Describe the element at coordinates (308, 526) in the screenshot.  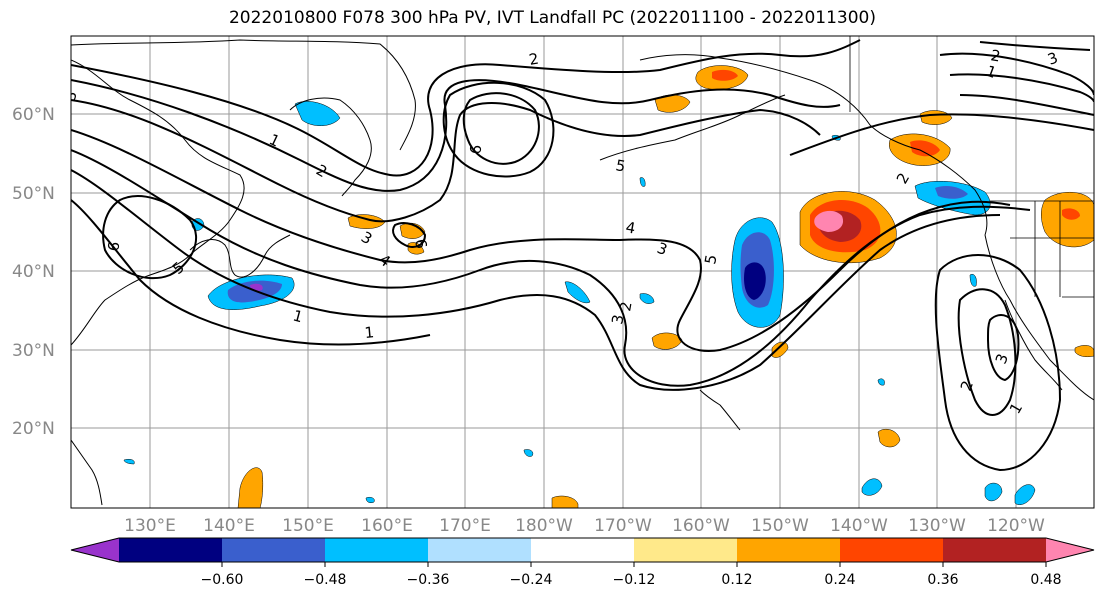
I see `lon-label: 150°E` at that location.